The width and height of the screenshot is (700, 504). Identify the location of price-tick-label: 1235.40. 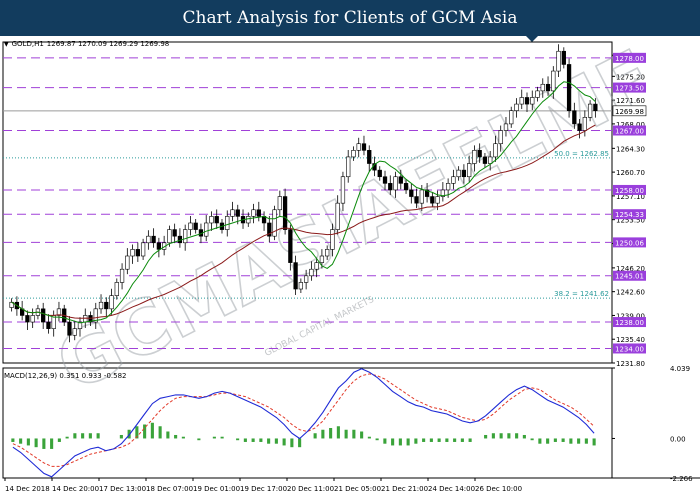
(630, 340).